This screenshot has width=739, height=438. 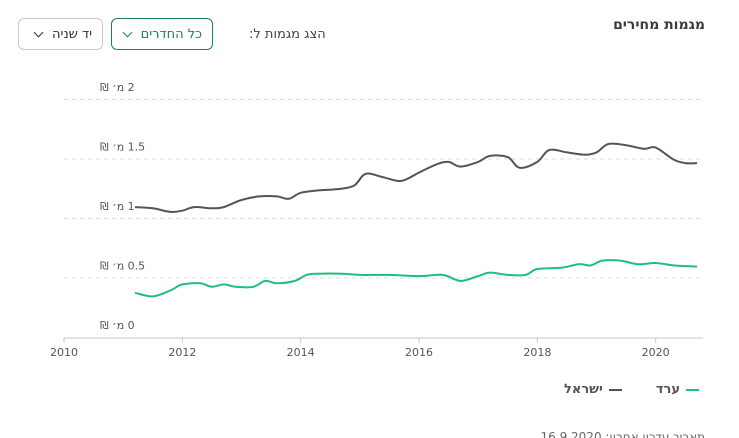 What do you see at coordinates (287, 34) in the screenshot?
I see `filter-label: הצג מגמות ל:` at bounding box center [287, 34].